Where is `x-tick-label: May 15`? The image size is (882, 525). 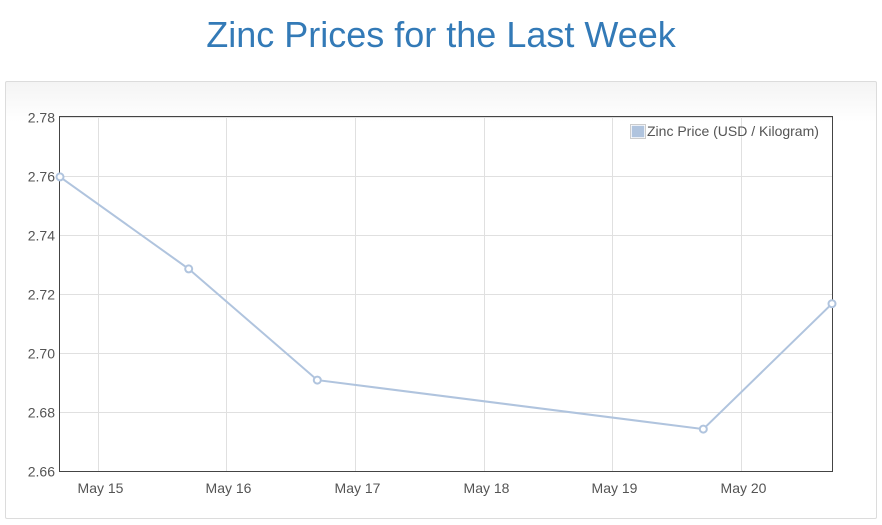 x-tick-label: May 15 is located at coordinates (101, 488).